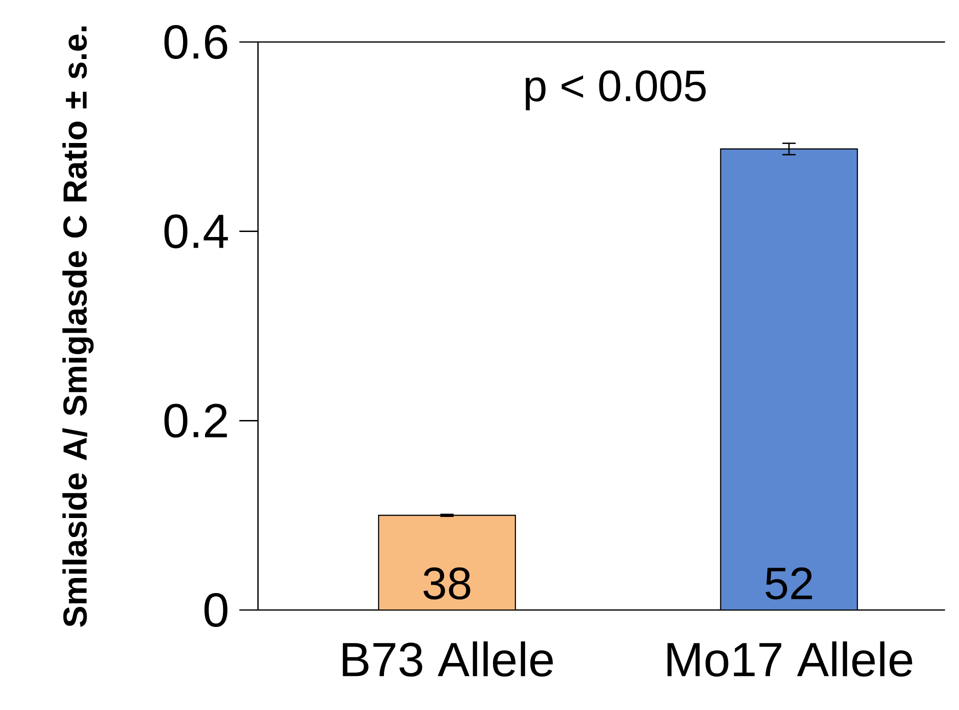  What do you see at coordinates (616, 90) in the screenshot?
I see `annotation: p < 0.005` at bounding box center [616, 90].